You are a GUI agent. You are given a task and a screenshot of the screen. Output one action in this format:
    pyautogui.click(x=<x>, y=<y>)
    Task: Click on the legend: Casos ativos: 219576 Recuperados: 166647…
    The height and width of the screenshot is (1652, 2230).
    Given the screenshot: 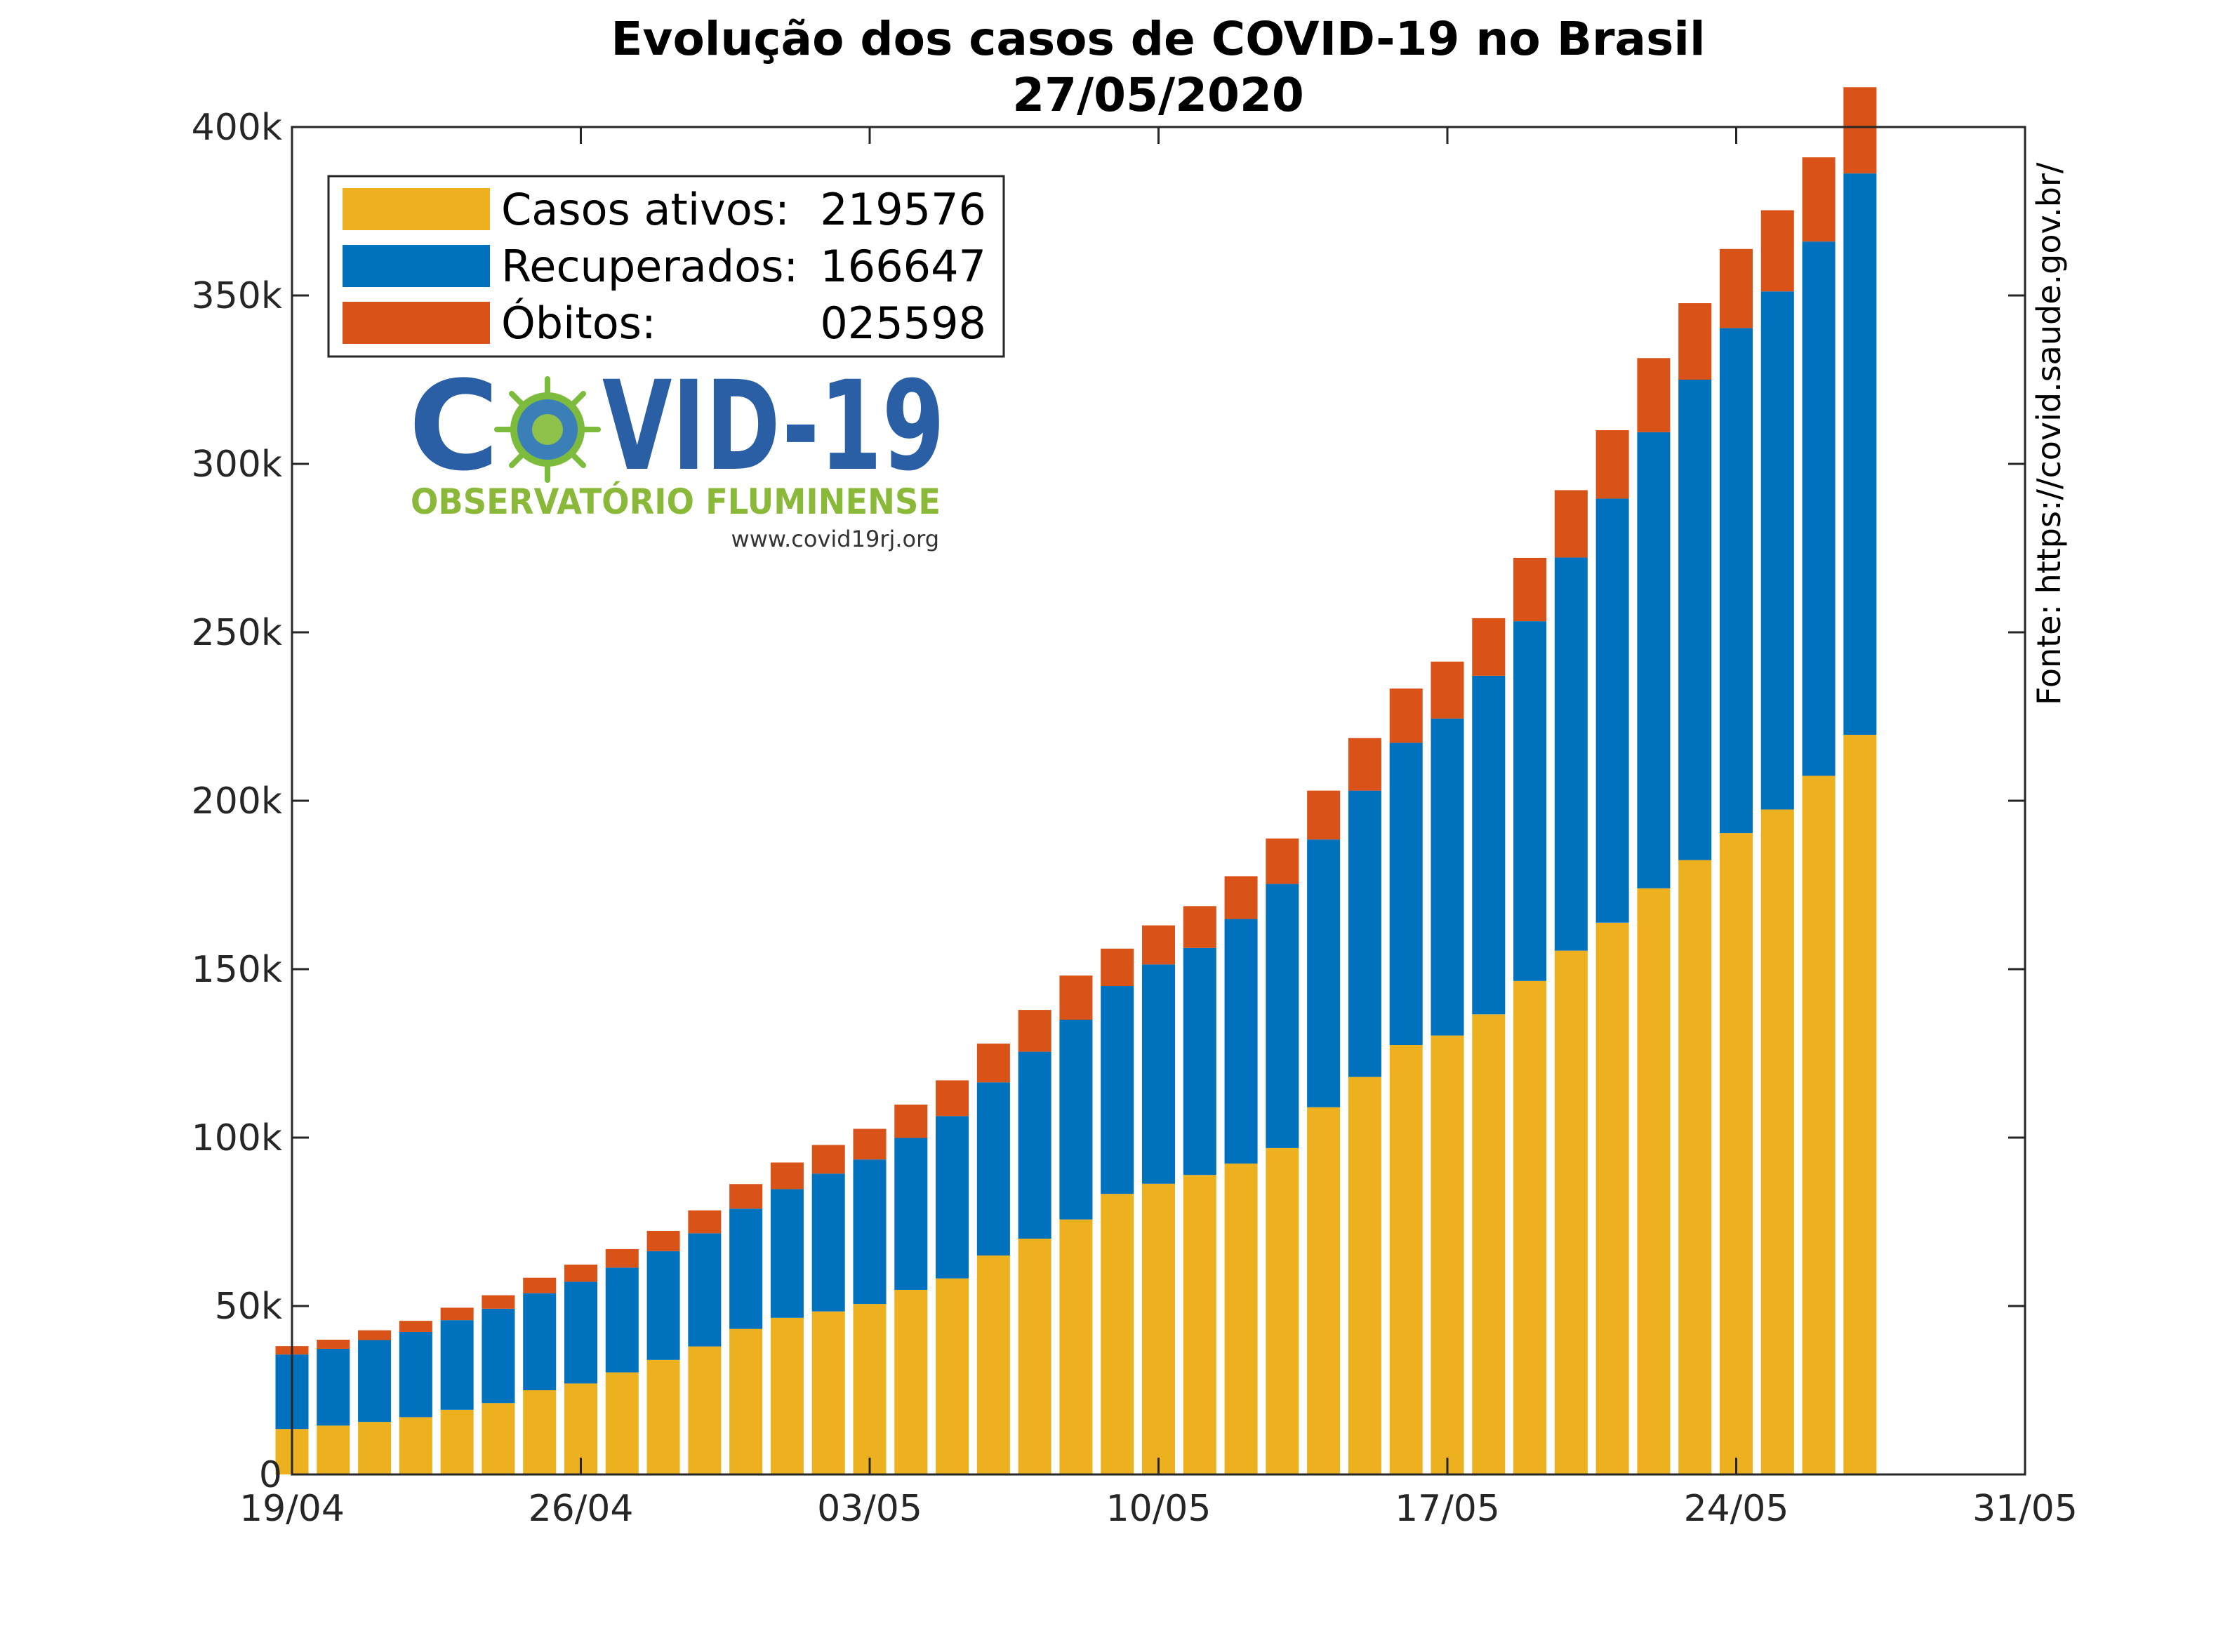 What is the action you would take?
    pyautogui.click(x=666, y=267)
    